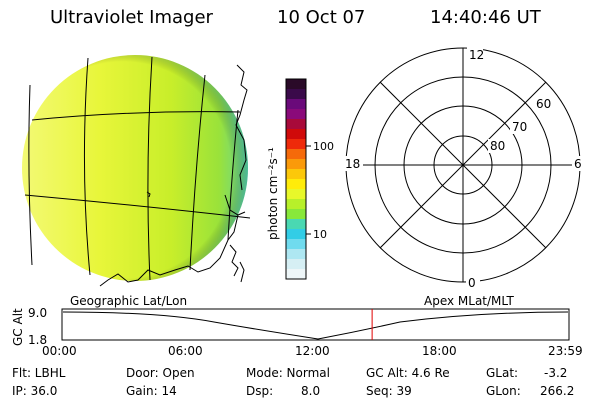 The width and height of the screenshot is (600, 400). What do you see at coordinates (352, 164) in the screenshot?
I see `mlt-label-18: 18` at bounding box center [352, 164].